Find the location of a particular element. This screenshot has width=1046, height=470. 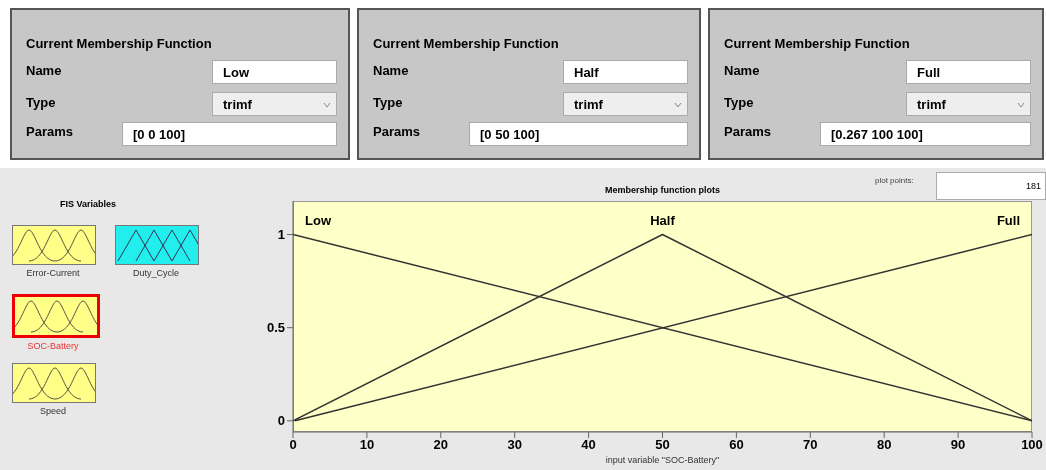

x-tick-label: 20 is located at coordinates (441, 445).